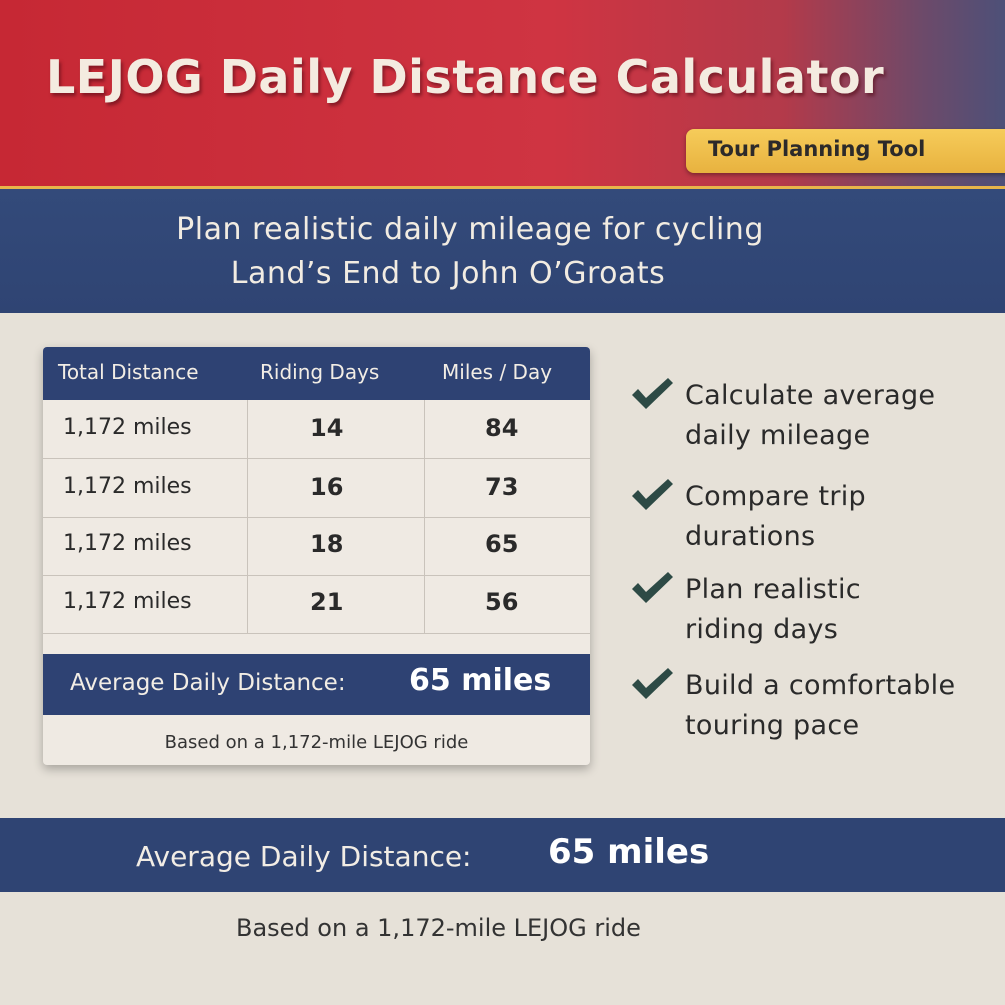 The image size is (1005, 1005). I want to click on column-header-distance: Total Distance, so click(128, 372).